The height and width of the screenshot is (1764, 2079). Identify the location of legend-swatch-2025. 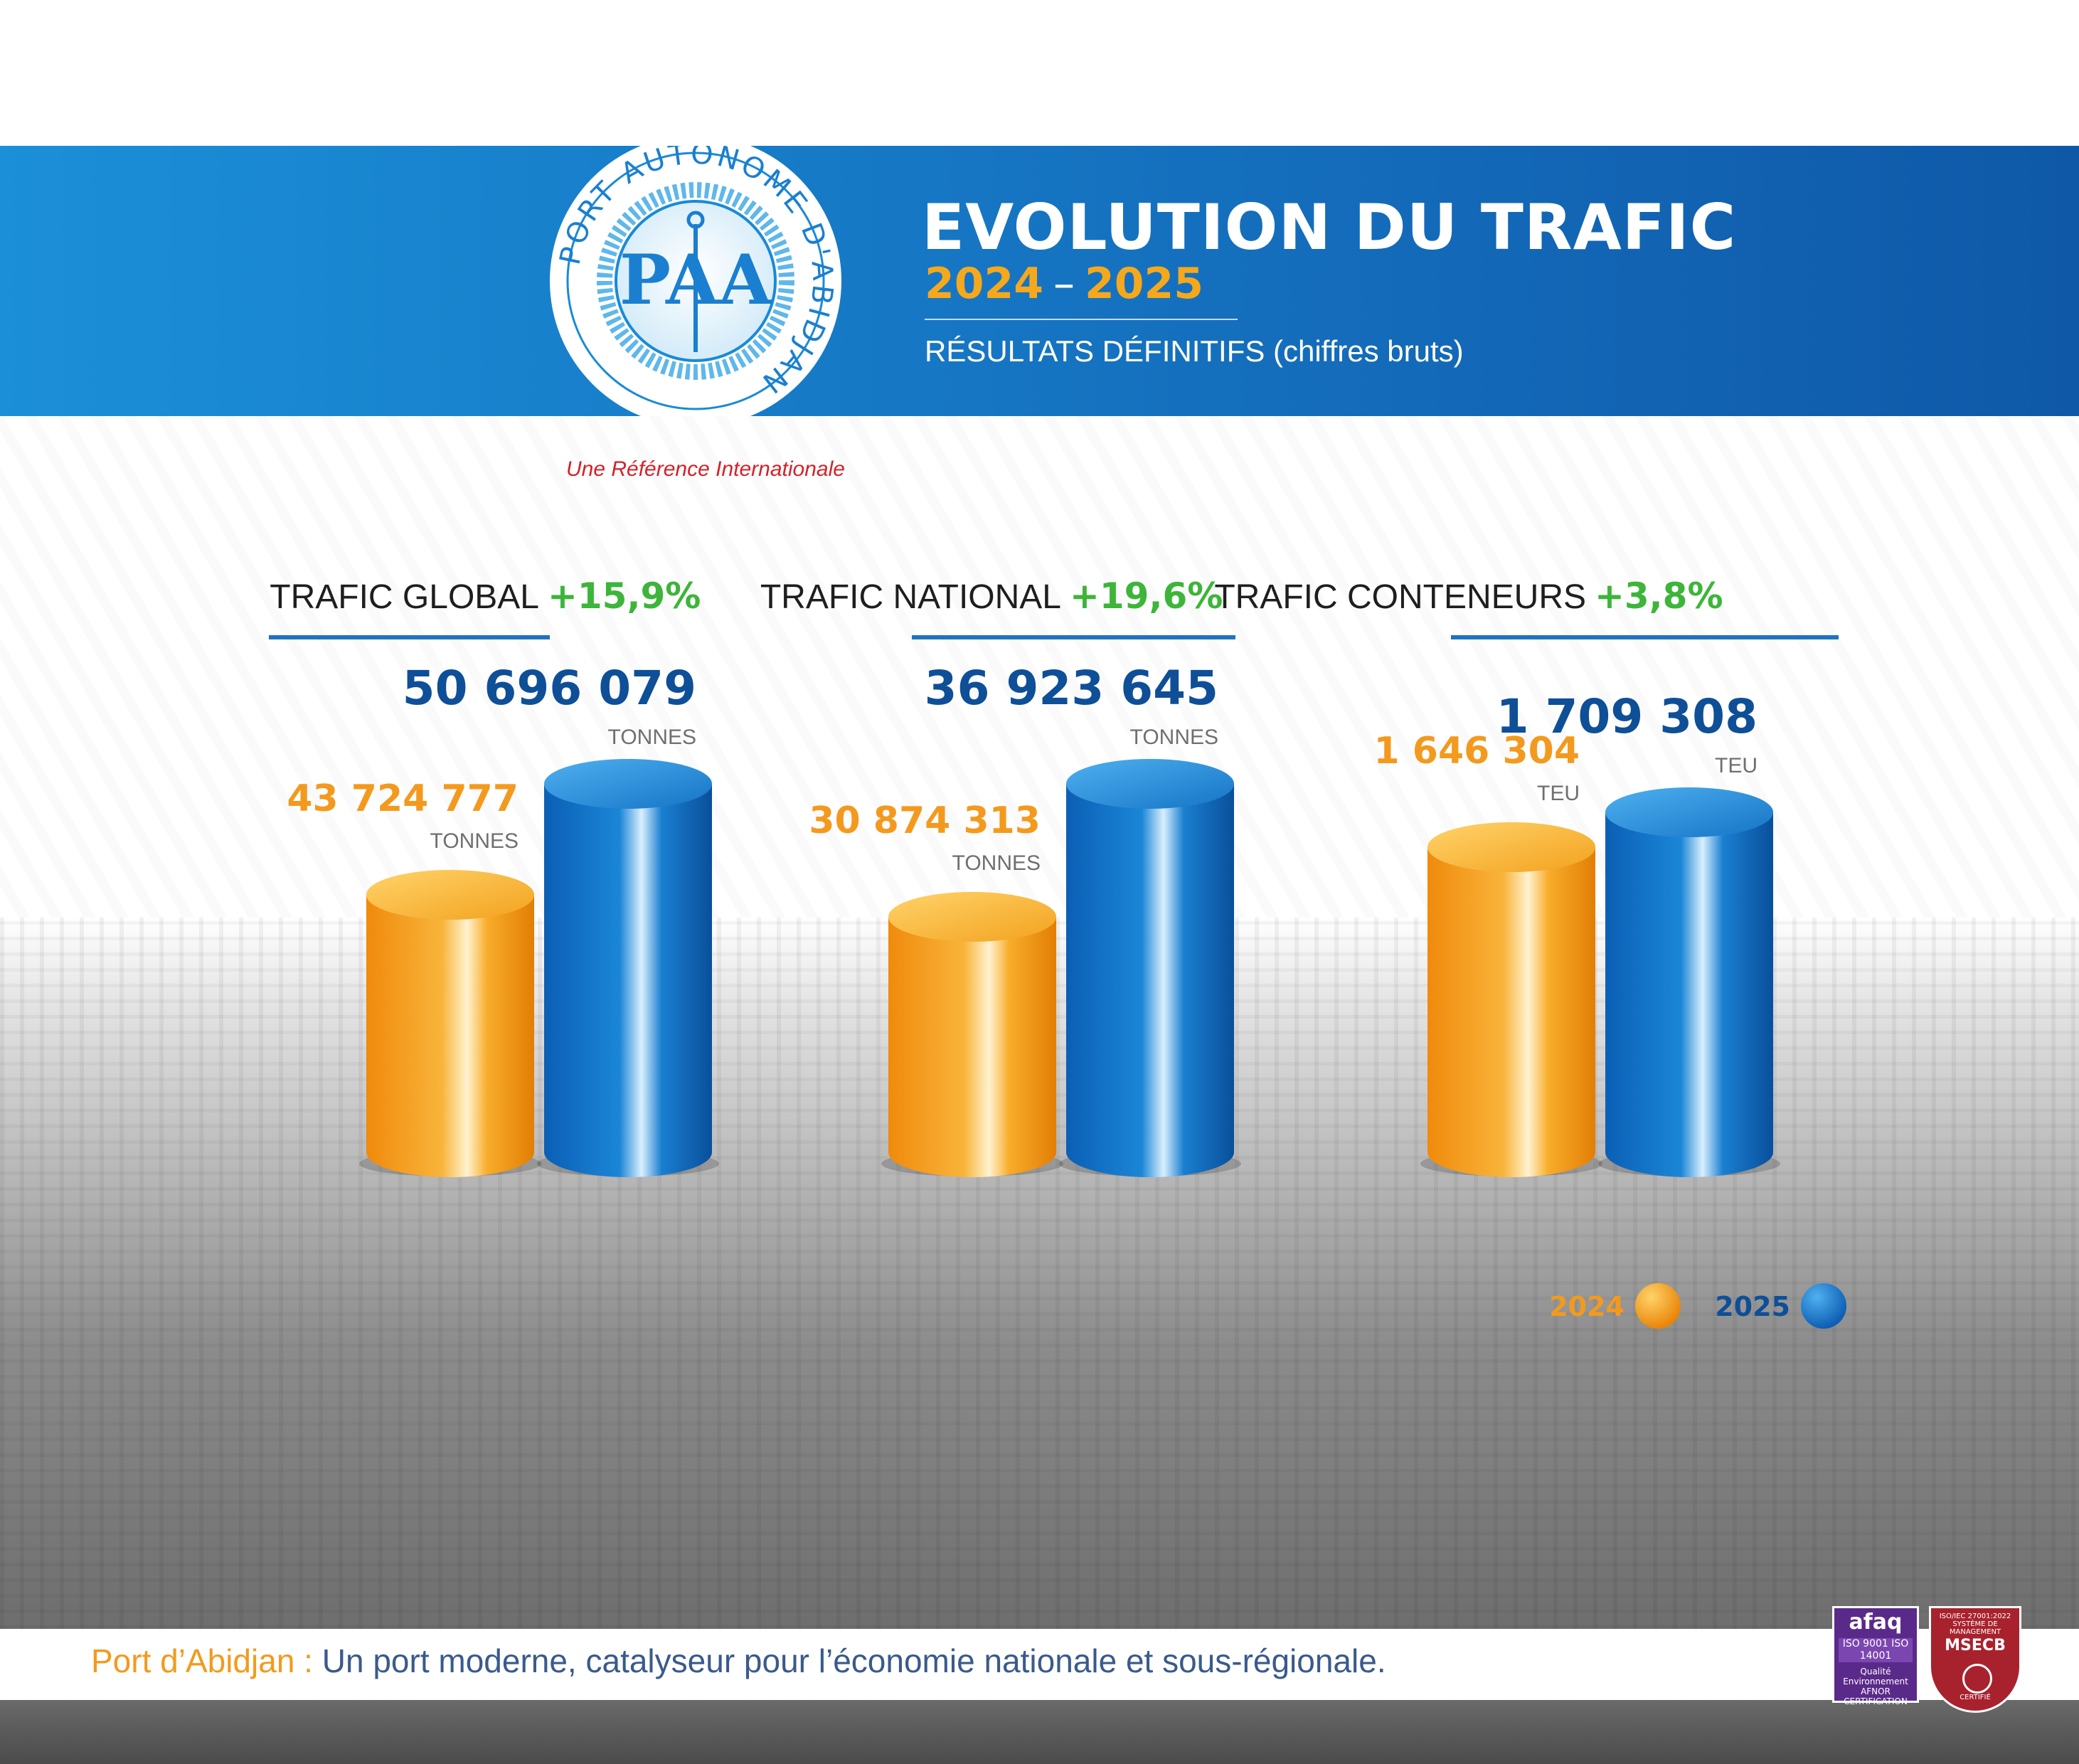
(1823, 1306).